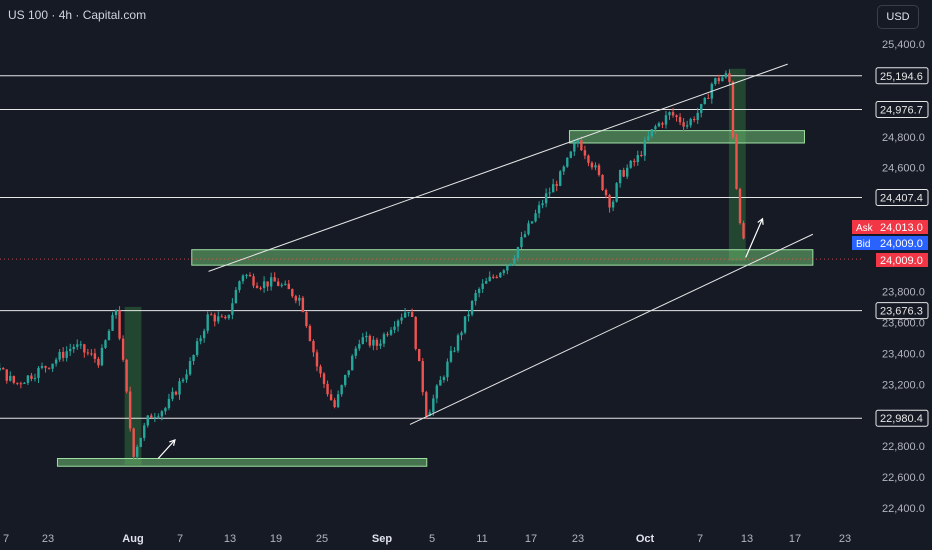  Describe the element at coordinates (382, 539) in the screenshot. I see `x-tick-label: Sep` at that location.